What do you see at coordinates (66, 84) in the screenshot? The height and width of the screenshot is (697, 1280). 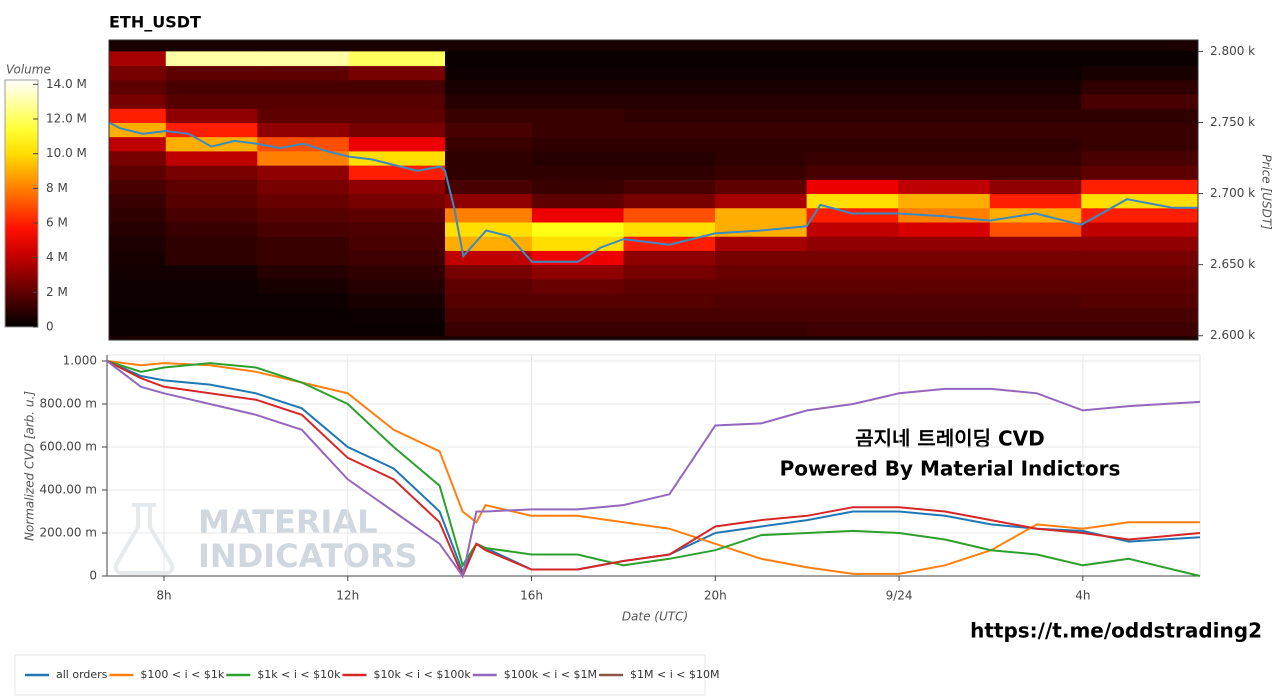 I see `colorbar-tick-label: 14.0 M` at bounding box center [66, 84].